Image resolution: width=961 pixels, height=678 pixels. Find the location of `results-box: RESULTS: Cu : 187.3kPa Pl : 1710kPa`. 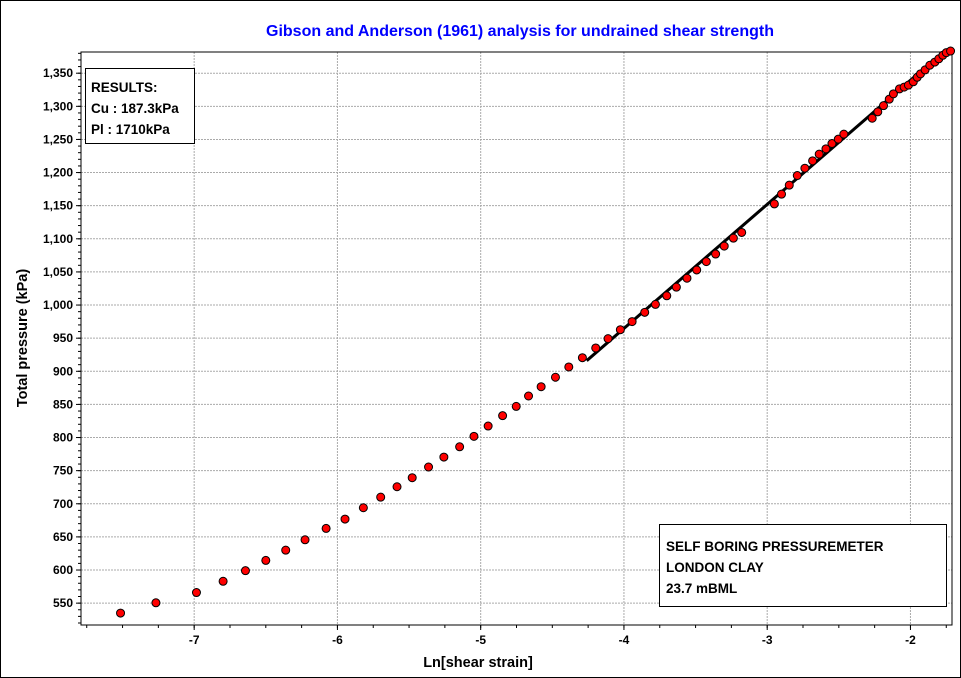

results-box: RESULTS: Cu : 187.3kPa Pl : 1710kPa is located at coordinates (140, 106).